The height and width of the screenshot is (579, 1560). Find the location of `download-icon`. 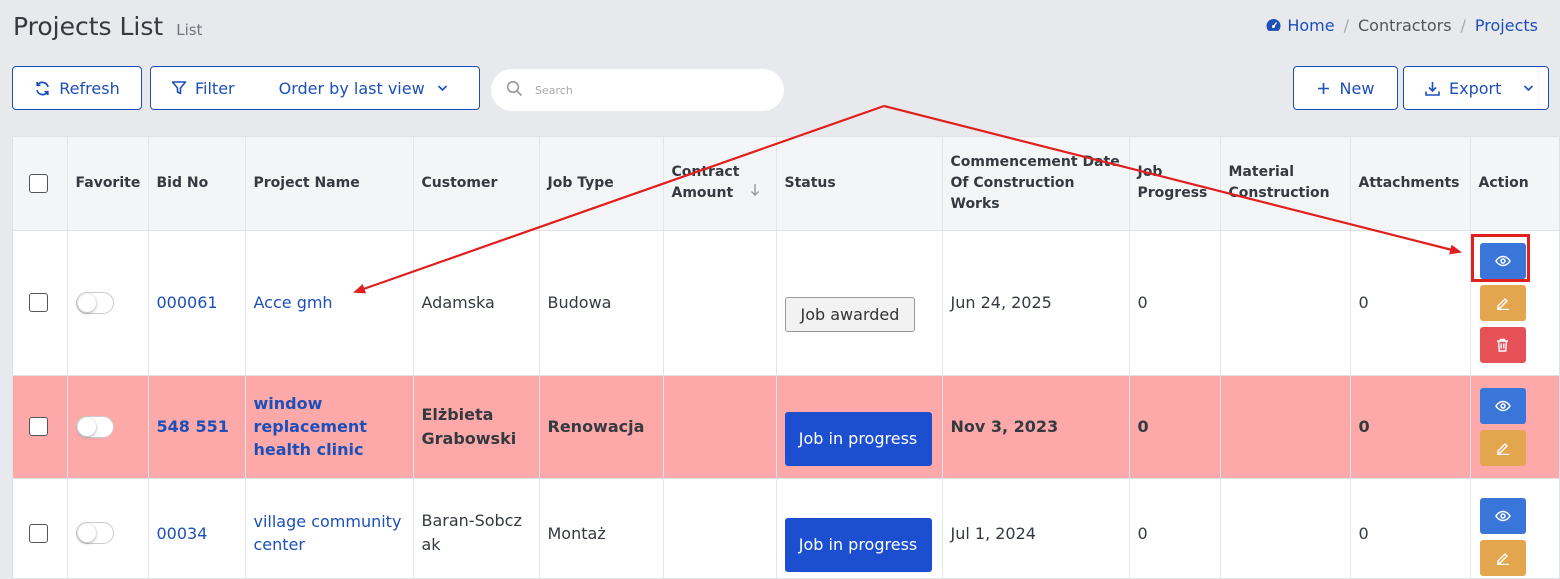

download-icon is located at coordinates (1432, 88).